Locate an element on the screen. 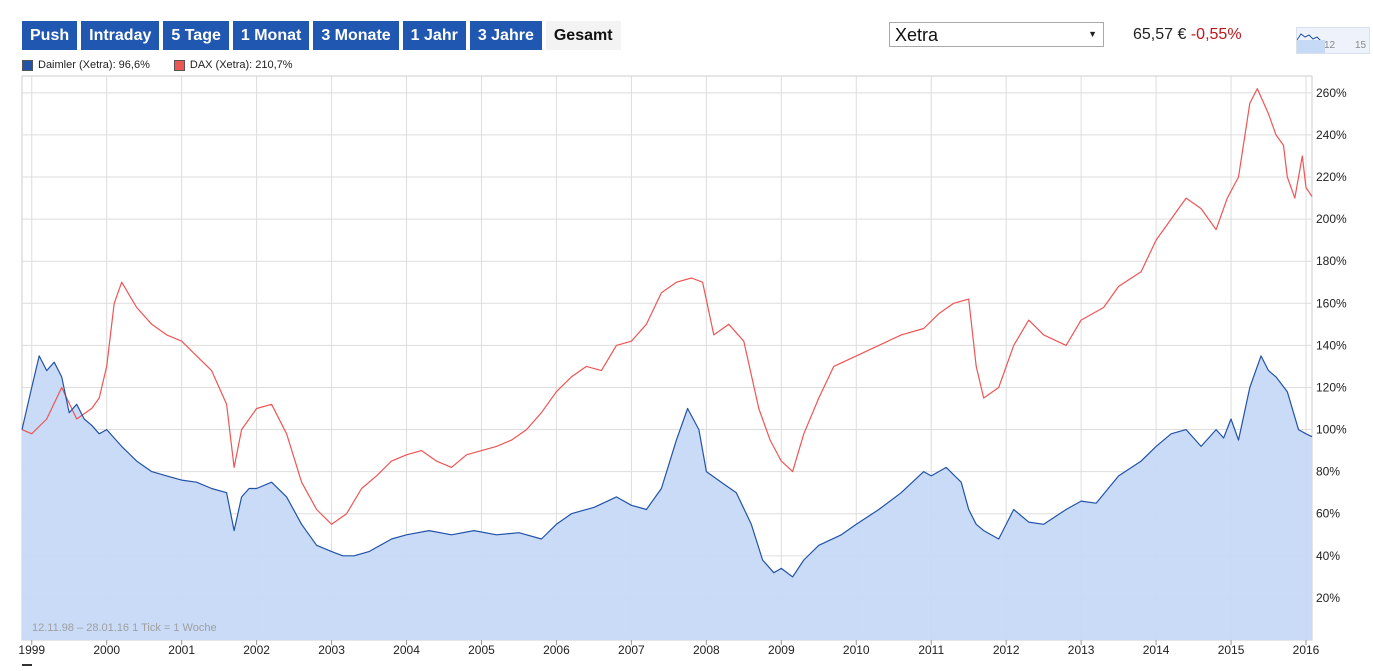 The height and width of the screenshot is (671, 1373). y-tick-label: 60% is located at coordinates (1328, 514).